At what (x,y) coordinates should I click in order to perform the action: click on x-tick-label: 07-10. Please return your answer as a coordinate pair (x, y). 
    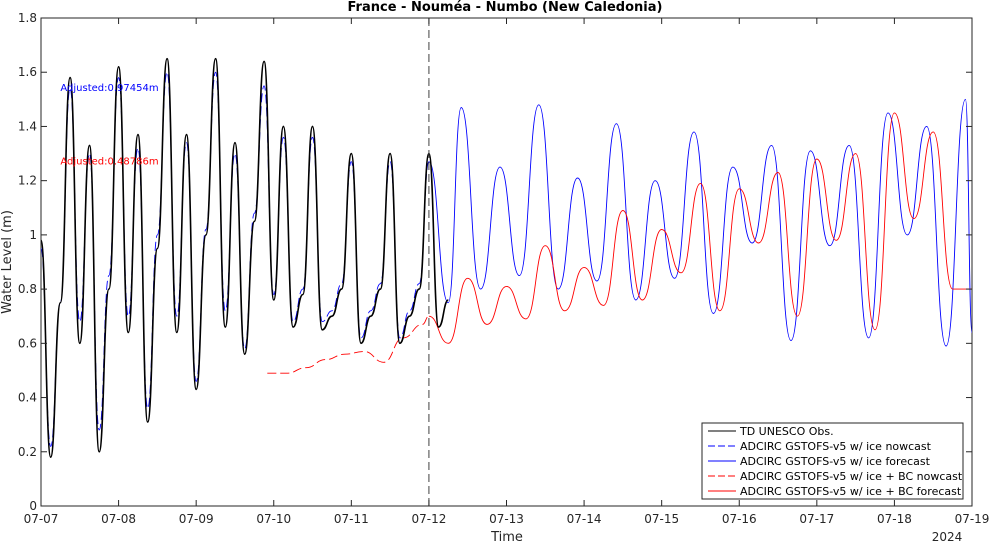
    Looking at the image, I should click on (273, 519).